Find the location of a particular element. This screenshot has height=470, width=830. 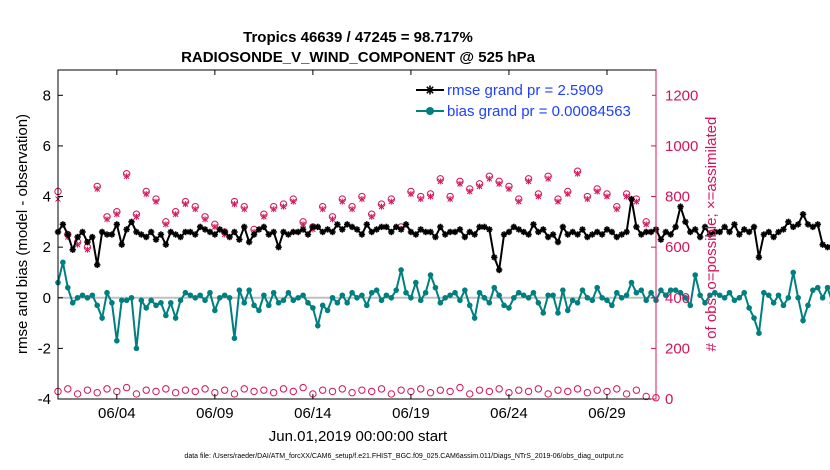

y-left-tick-label: -2 is located at coordinates (44, 348).